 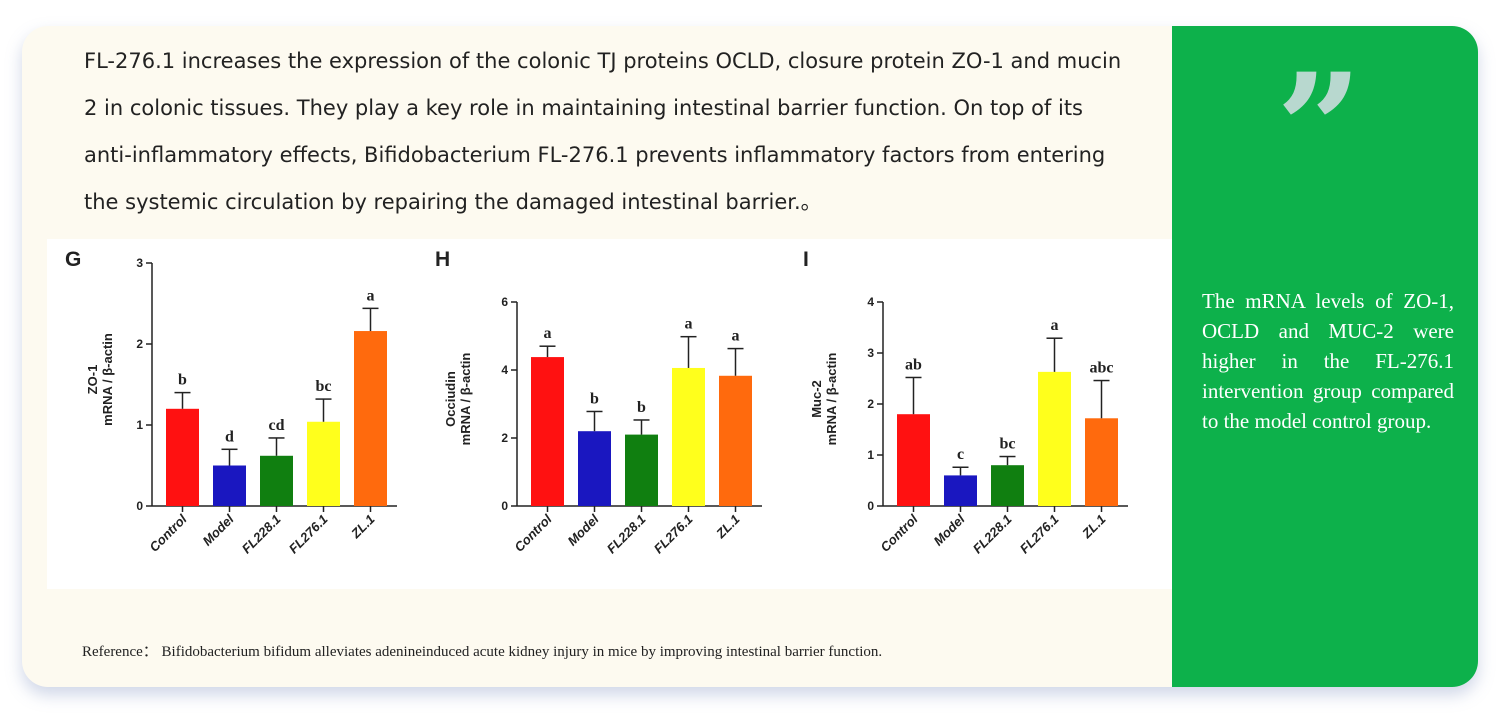 What do you see at coordinates (92, 380) in the screenshot?
I see `y-axis-label-top: ZO-1` at bounding box center [92, 380].